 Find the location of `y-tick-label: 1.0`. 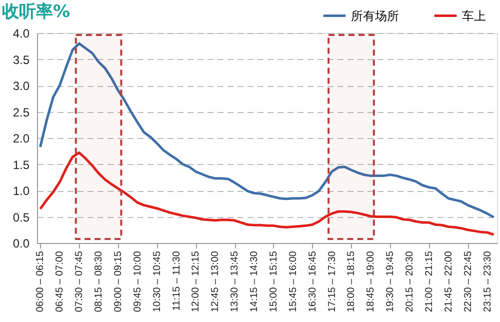

y-tick-label: 1.0 is located at coordinates (21, 191).